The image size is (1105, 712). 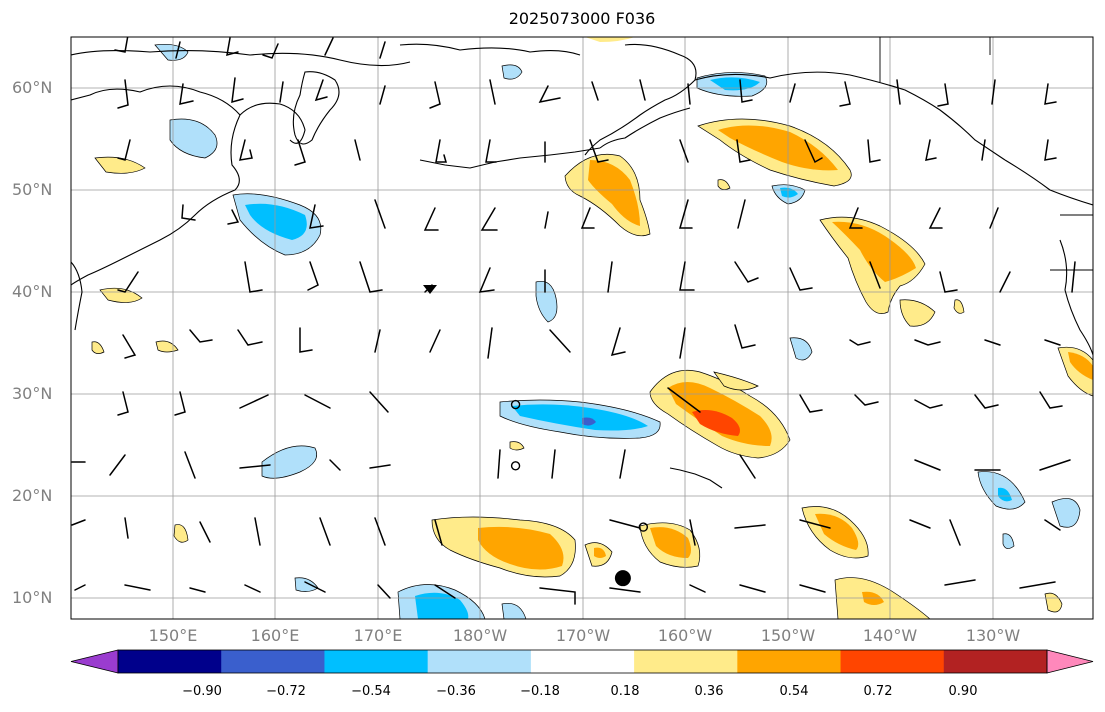 What do you see at coordinates (874, 251) in the screenshot?
I see `ne-pacific-positive-core` at bounding box center [874, 251].